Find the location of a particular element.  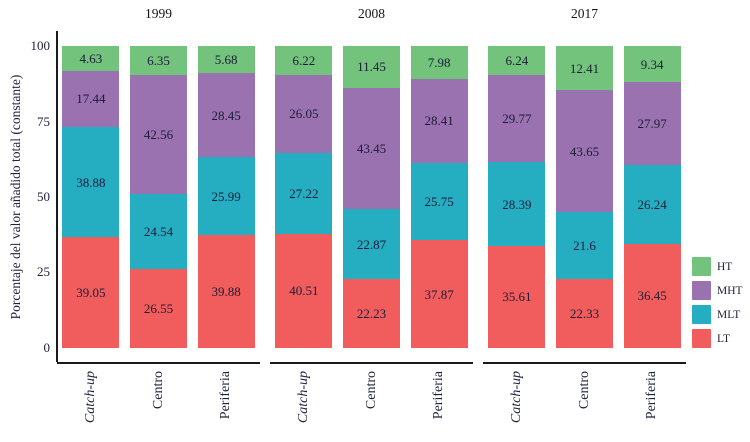

segment-value-label: 37.87 is located at coordinates (439, 294).